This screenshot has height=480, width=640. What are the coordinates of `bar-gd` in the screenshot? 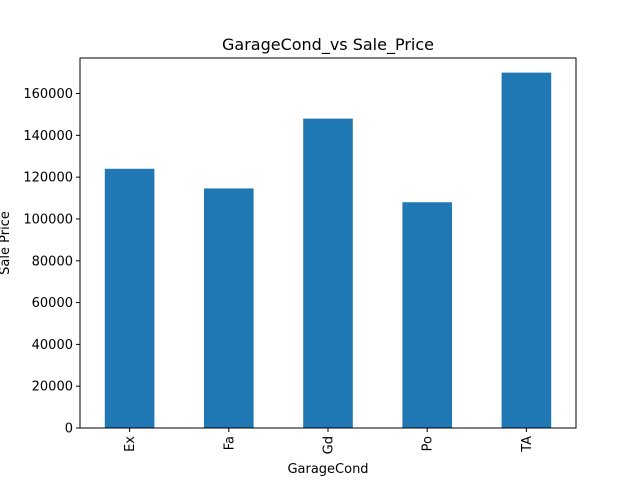 It's located at (328, 273).